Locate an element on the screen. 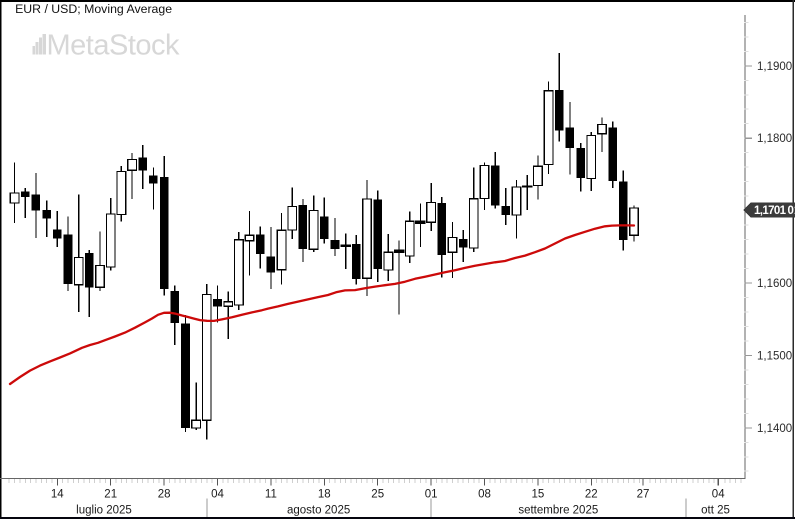  svg-text: ott 25 is located at coordinates (715, 511).